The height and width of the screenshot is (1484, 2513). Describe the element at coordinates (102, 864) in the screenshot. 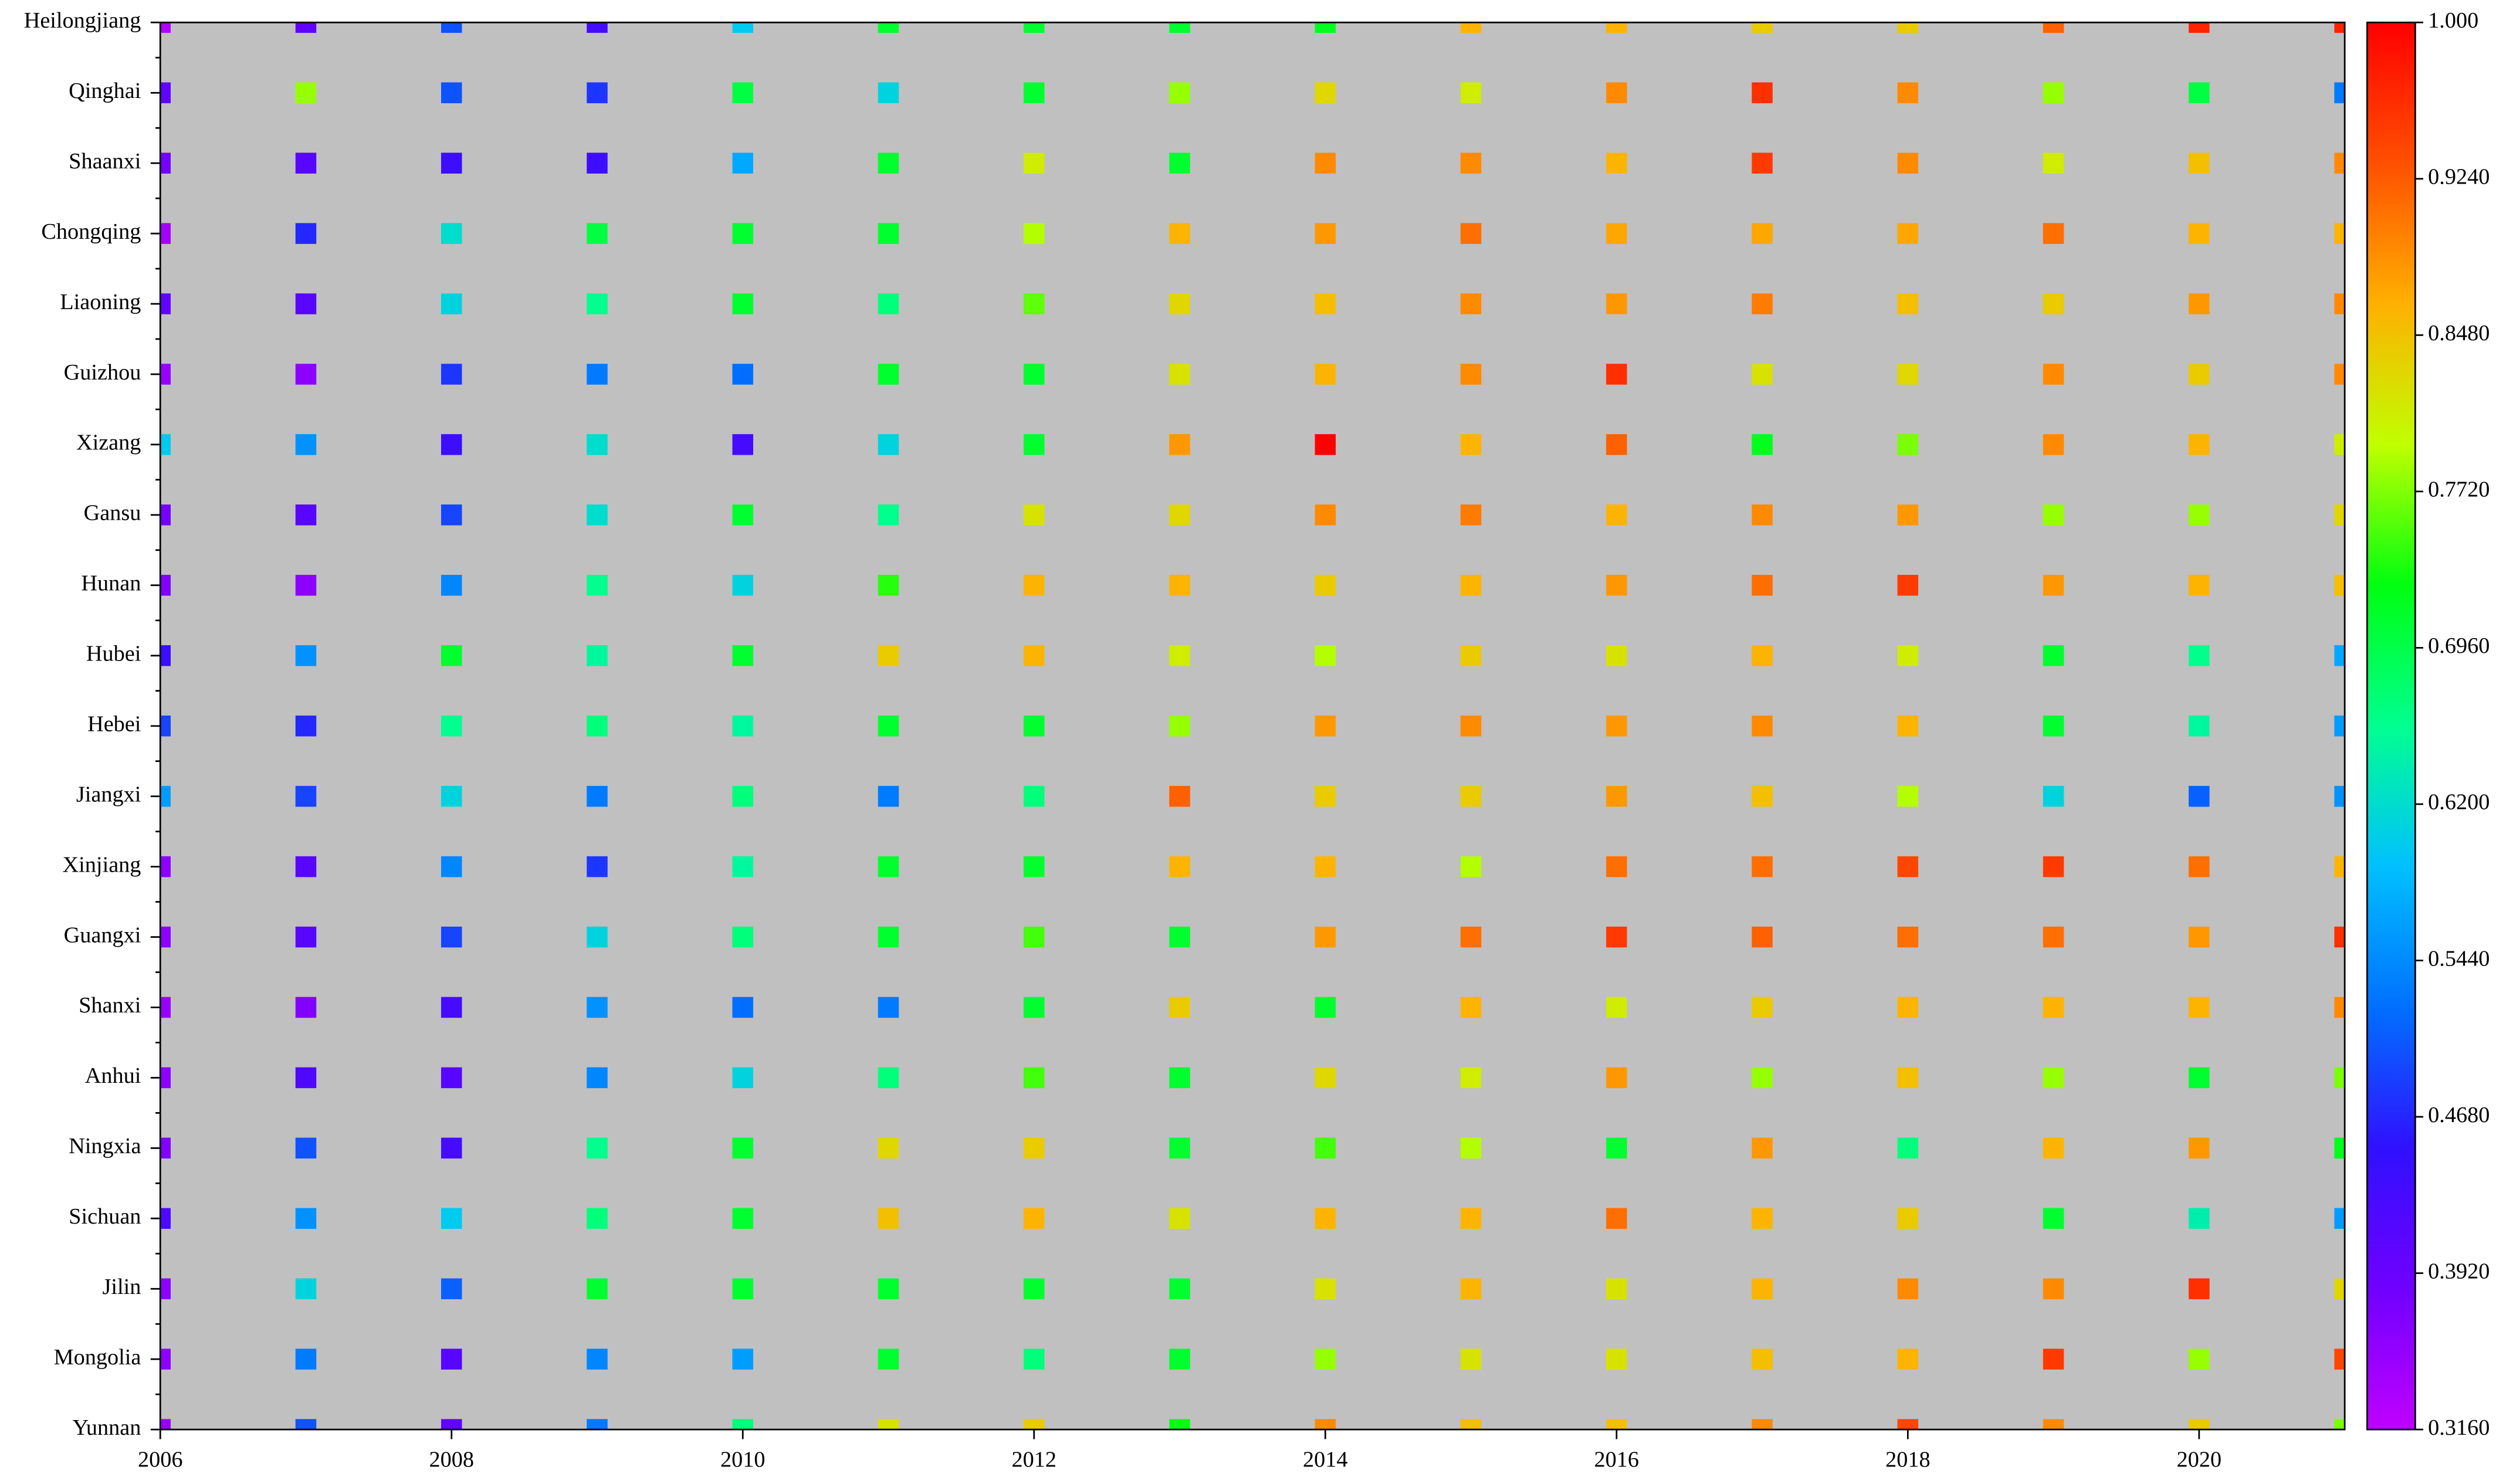

I see `y-tick-label: Xinjiang` at that location.